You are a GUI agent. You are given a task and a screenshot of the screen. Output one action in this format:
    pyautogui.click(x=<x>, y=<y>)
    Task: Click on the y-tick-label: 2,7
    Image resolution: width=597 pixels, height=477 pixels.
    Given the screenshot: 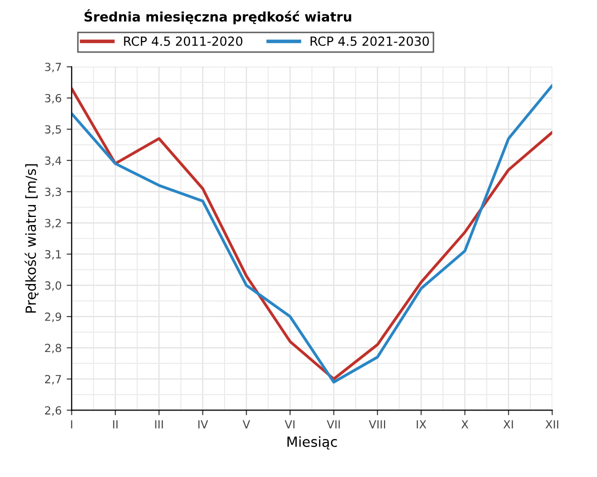 What is the action you would take?
    pyautogui.click(x=53, y=379)
    